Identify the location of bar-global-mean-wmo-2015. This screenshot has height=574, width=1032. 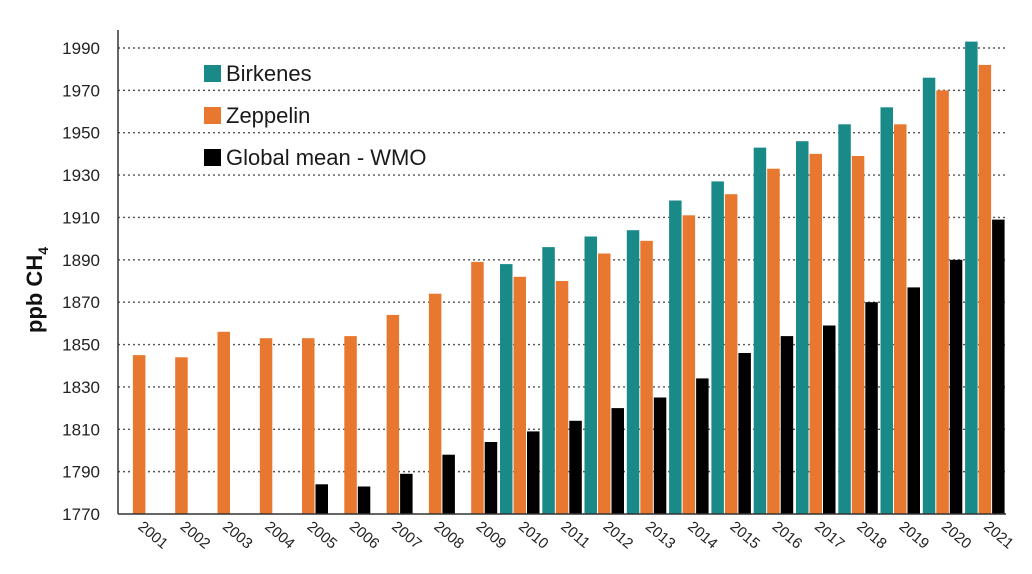
(744, 433).